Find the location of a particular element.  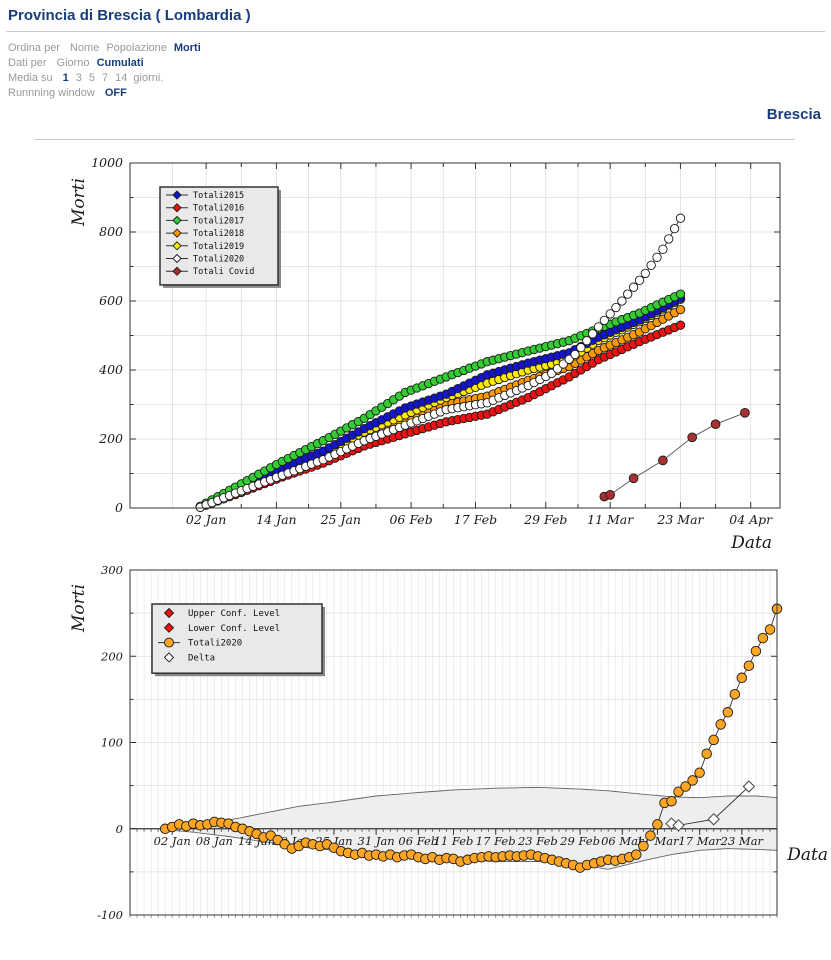

svg-text: 31 Jan is located at coordinates (376, 841).